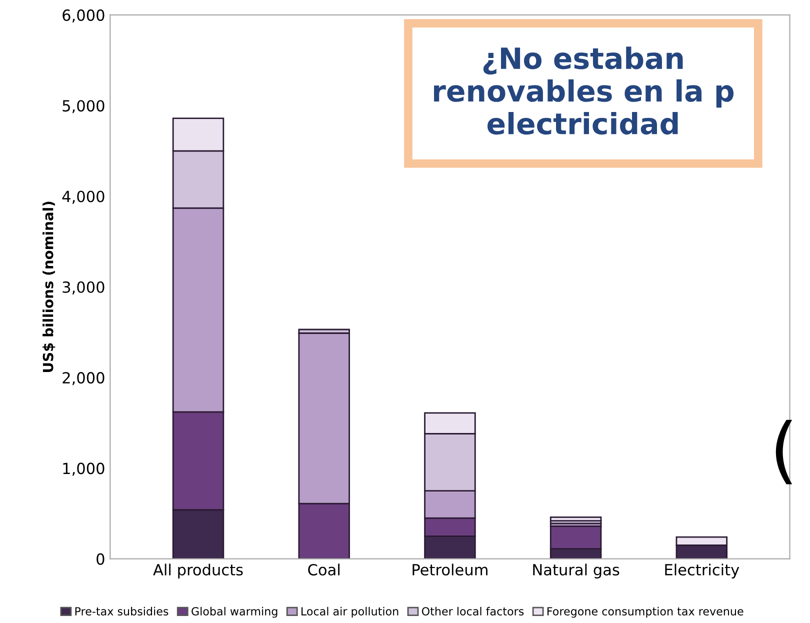  I want to click on y-tick-label: 3,000, so click(83, 287).